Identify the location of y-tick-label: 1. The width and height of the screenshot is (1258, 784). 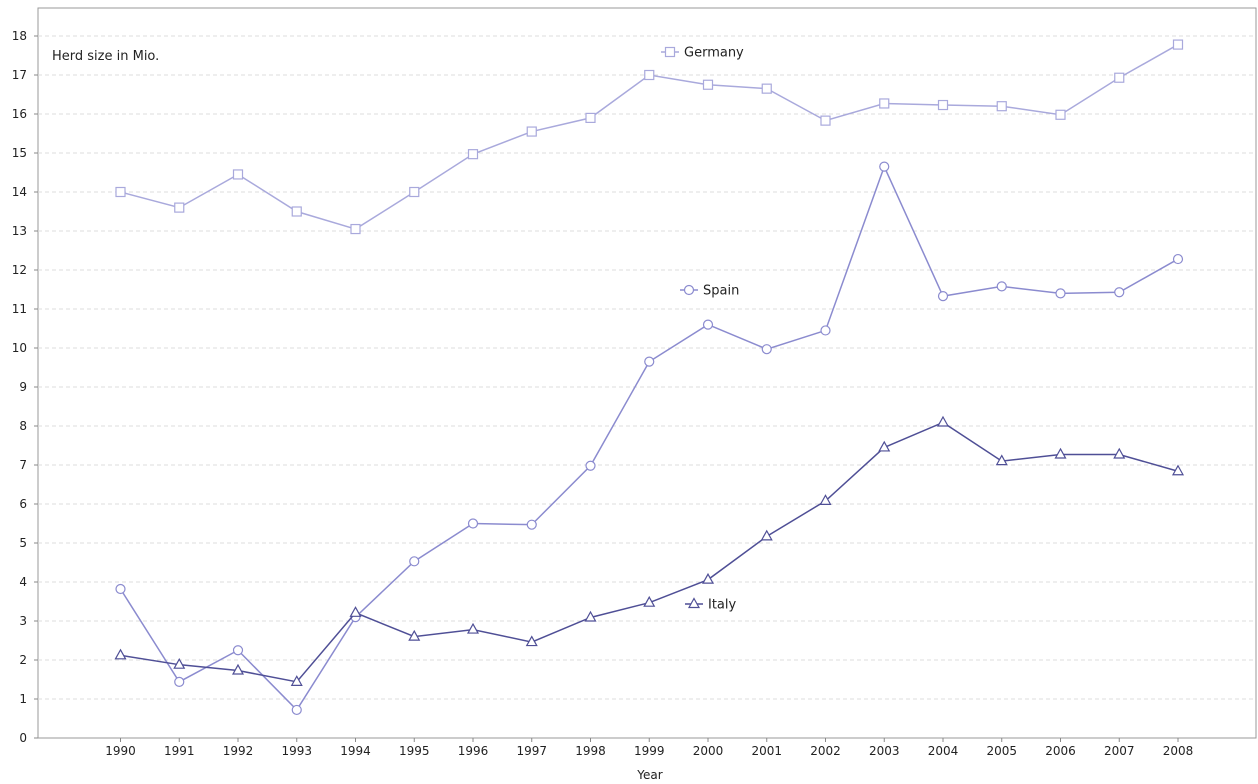
(23, 699).